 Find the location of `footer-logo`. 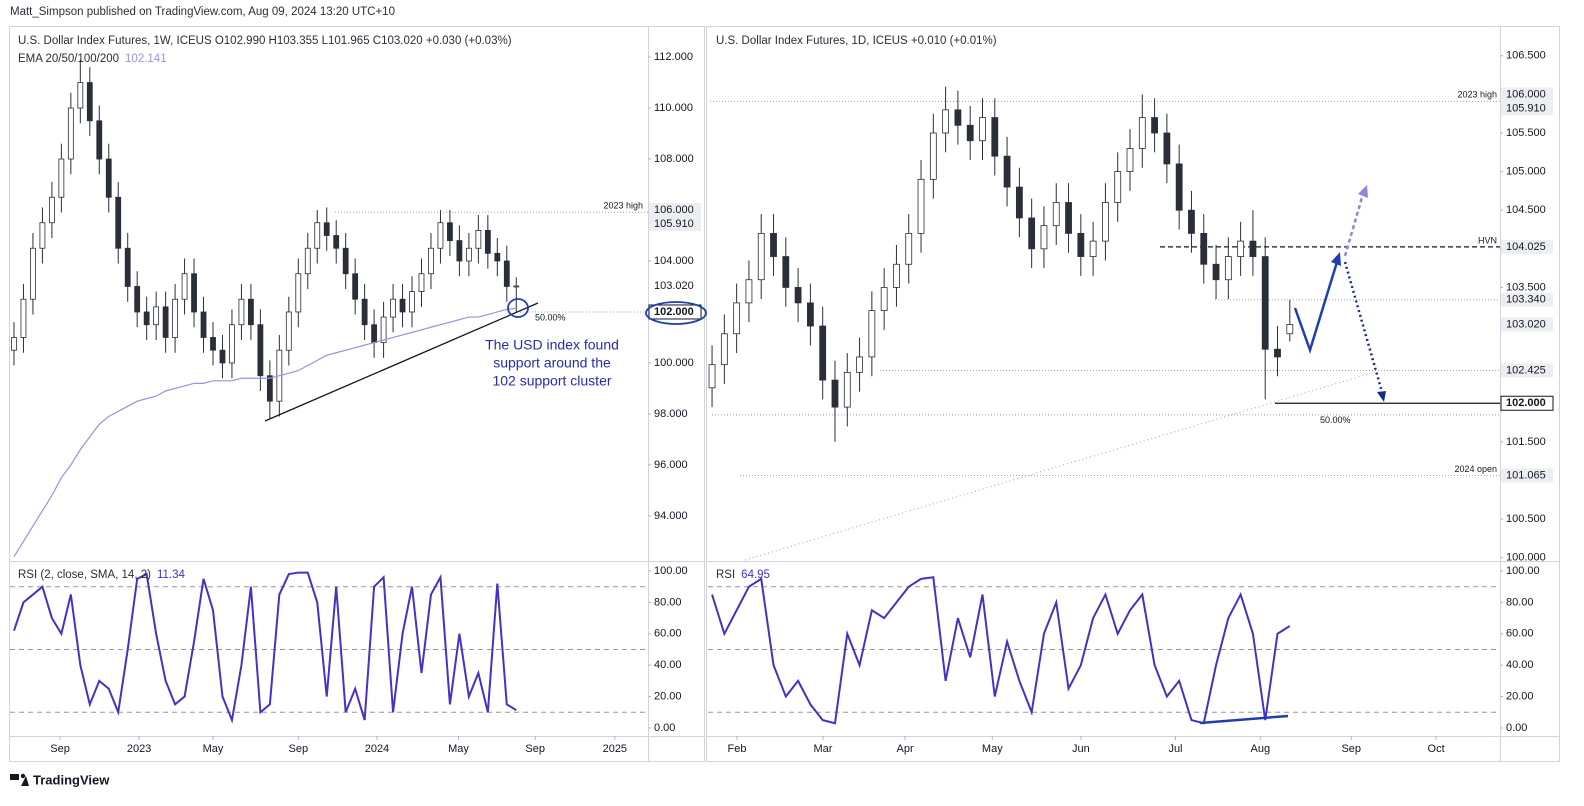

footer-logo is located at coordinates (19, 779).